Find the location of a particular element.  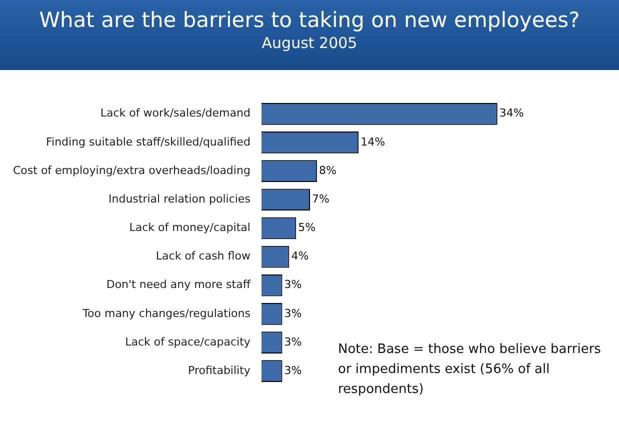

y-tick-label: Don't need any more staff is located at coordinates (178, 285).